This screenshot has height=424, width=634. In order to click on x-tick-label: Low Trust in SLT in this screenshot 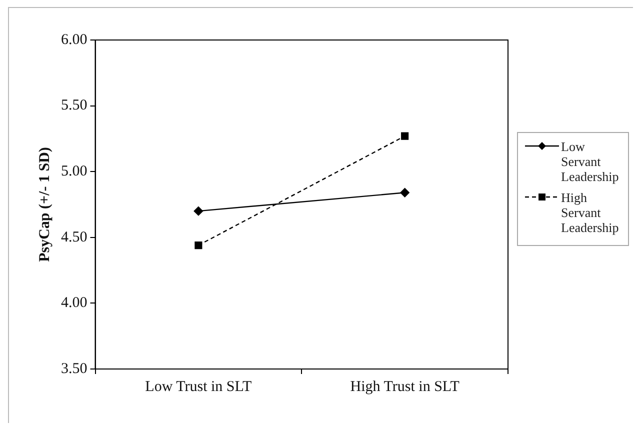, I will do `click(198, 386)`.